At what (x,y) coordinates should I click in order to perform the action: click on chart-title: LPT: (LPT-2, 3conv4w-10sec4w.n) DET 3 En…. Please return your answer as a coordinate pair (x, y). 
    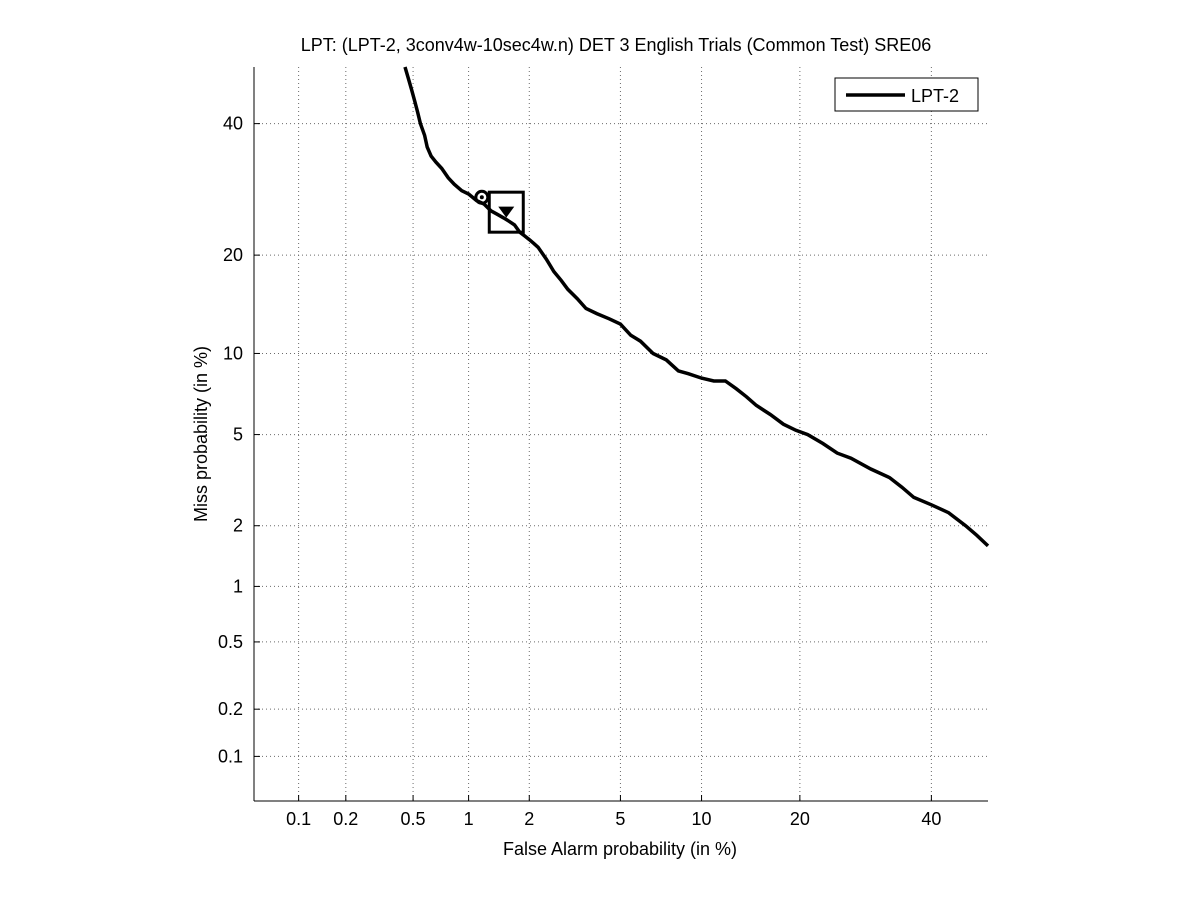
    Looking at the image, I should click on (616, 45).